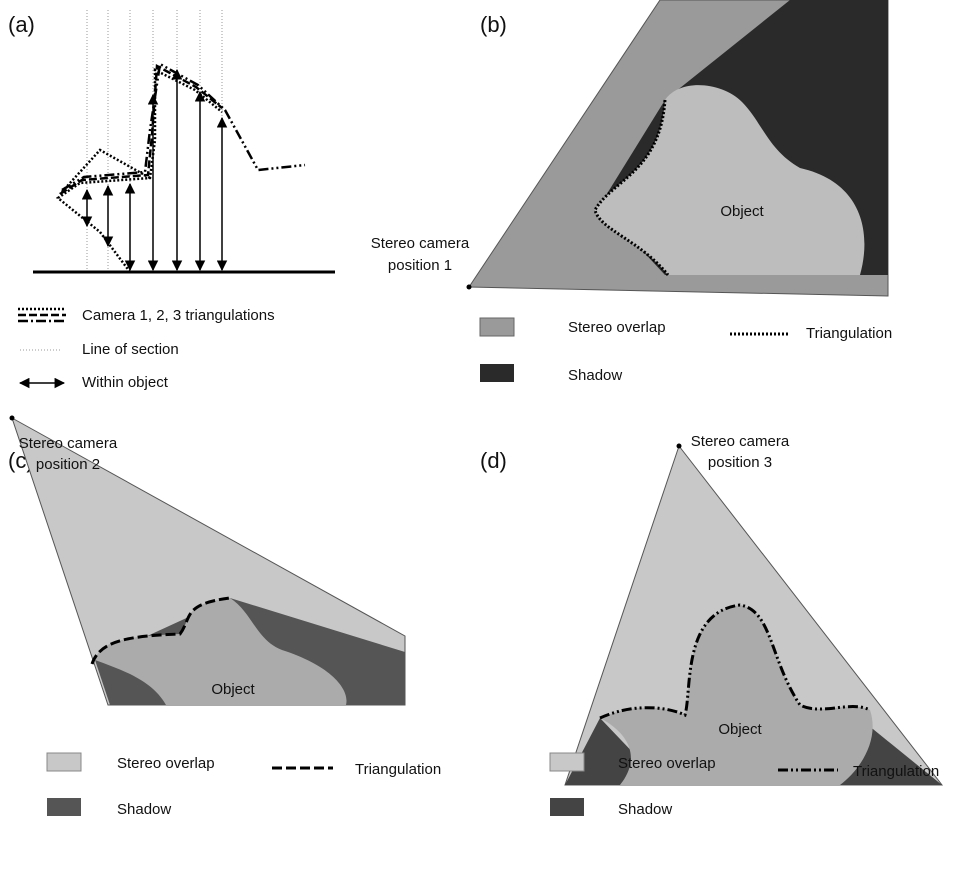  What do you see at coordinates (21, 24) in the screenshot?
I see `panel-label: (a)` at bounding box center [21, 24].